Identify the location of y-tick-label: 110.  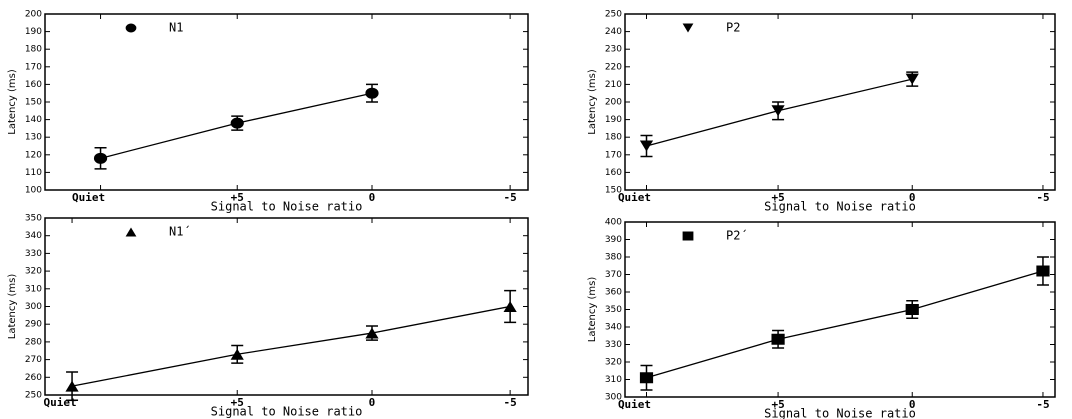
(33, 173).